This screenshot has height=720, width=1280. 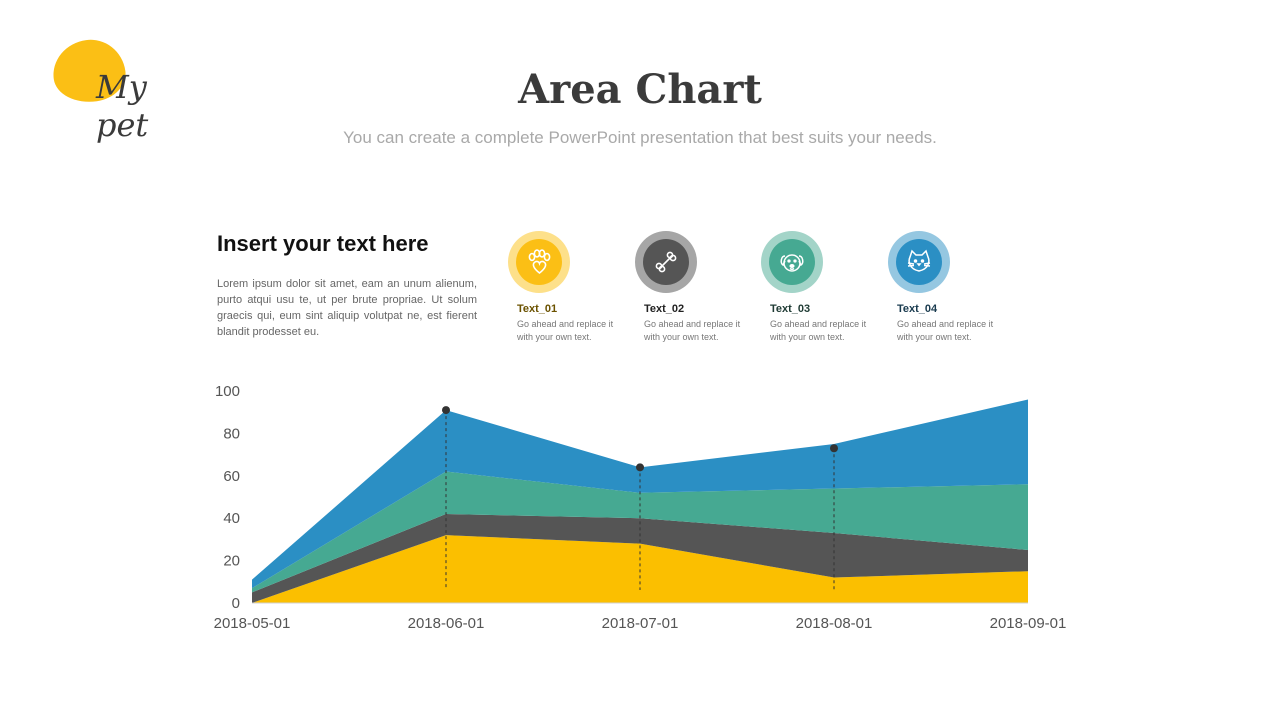 I want to click on y-tick-label: 100, so click(x=227, y=391).